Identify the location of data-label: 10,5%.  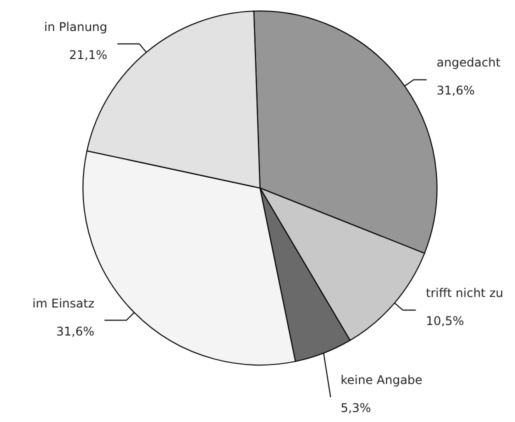
(445, 321).